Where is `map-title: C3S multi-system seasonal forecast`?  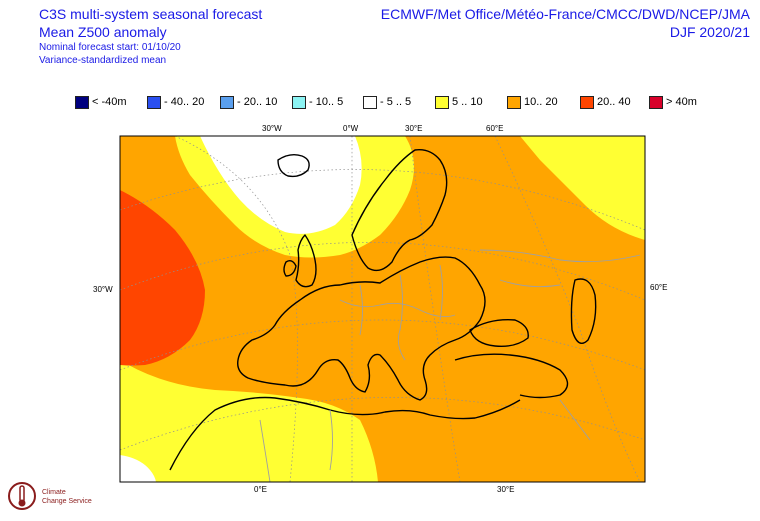 map-title: C3S multi-system seasonal forecast is located at coordinates (151, 14).